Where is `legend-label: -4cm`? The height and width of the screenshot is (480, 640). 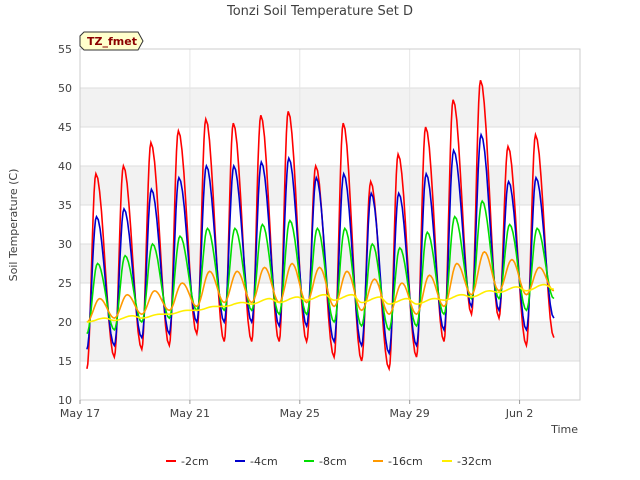 legend-label: -4cm is located at coordinates (264, 461).